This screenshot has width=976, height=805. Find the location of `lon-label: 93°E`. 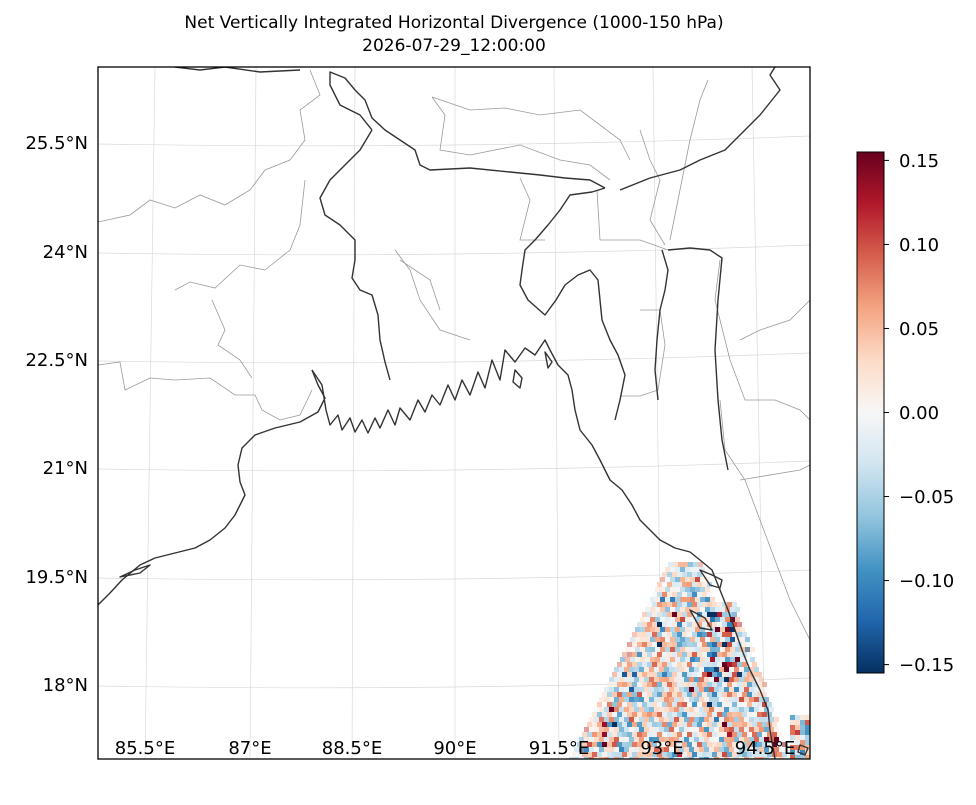

lon-label: 93°E is located at coordinates (662, 748).